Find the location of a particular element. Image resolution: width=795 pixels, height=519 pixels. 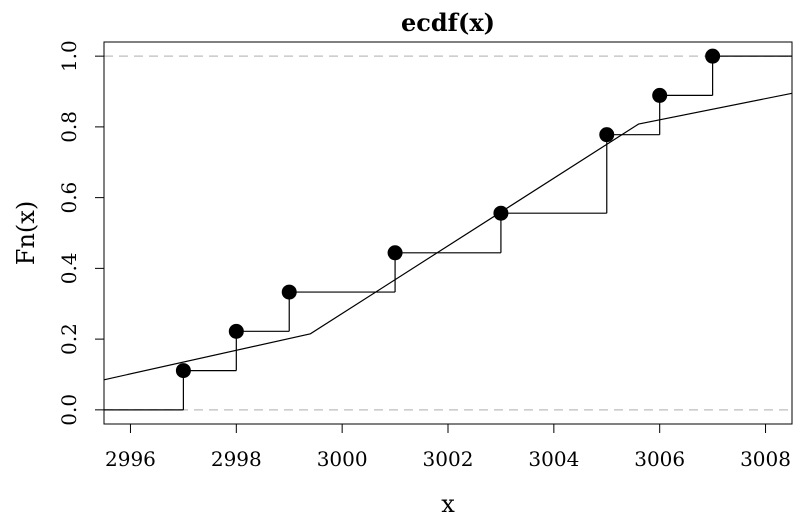

x-tick-label: 3002 is located at coordinates (448, 459).